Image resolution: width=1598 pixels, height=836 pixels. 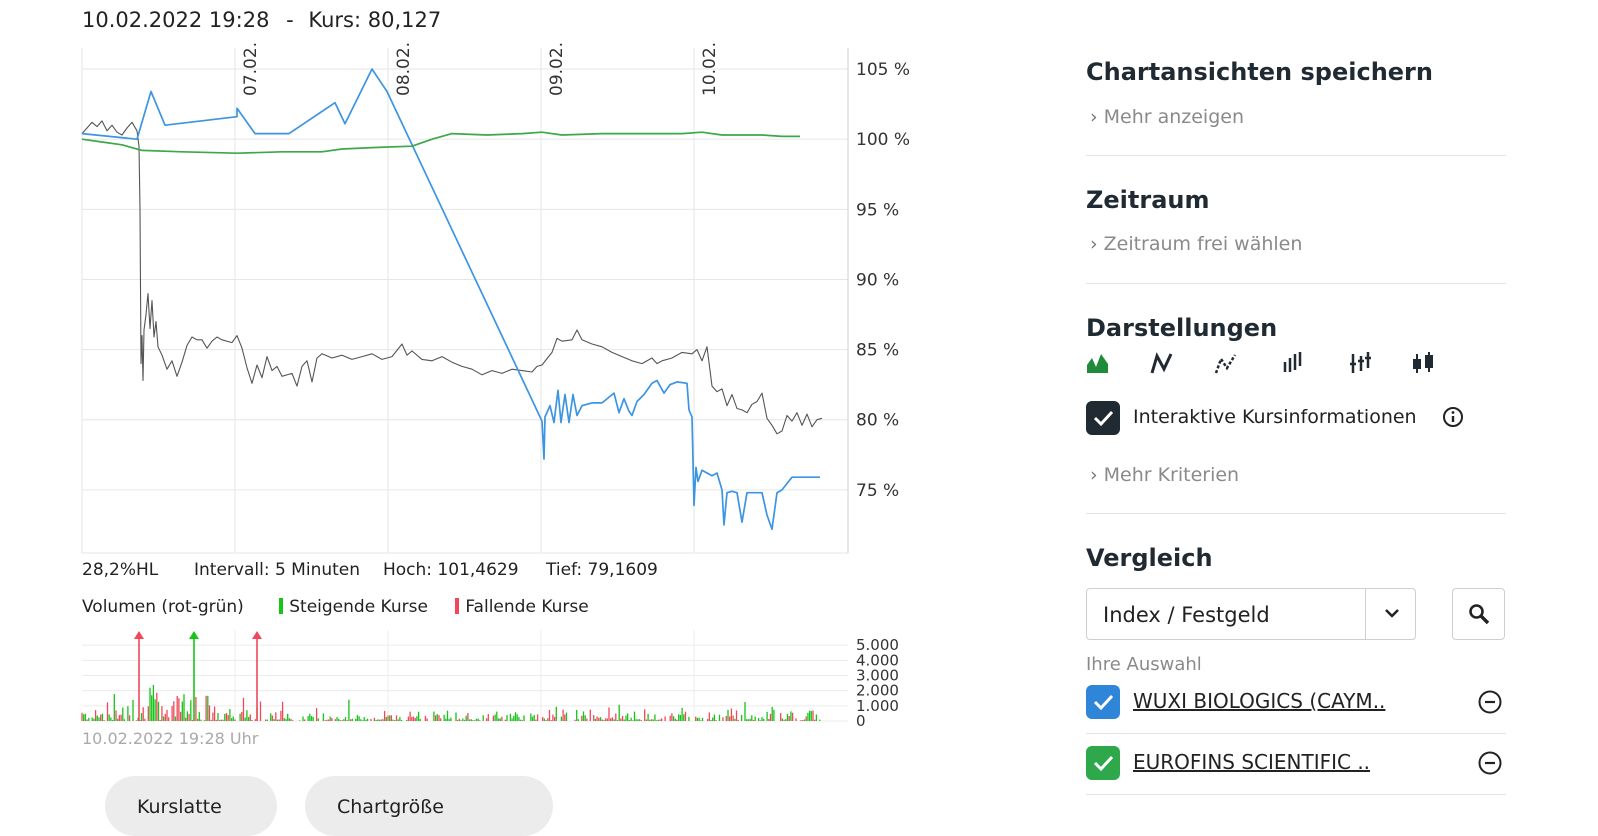 What do you see at coordinates (1149, 558) in the screenshot?
I see `vergleich-title: Vergleich` at bounding box center [1149, 558].